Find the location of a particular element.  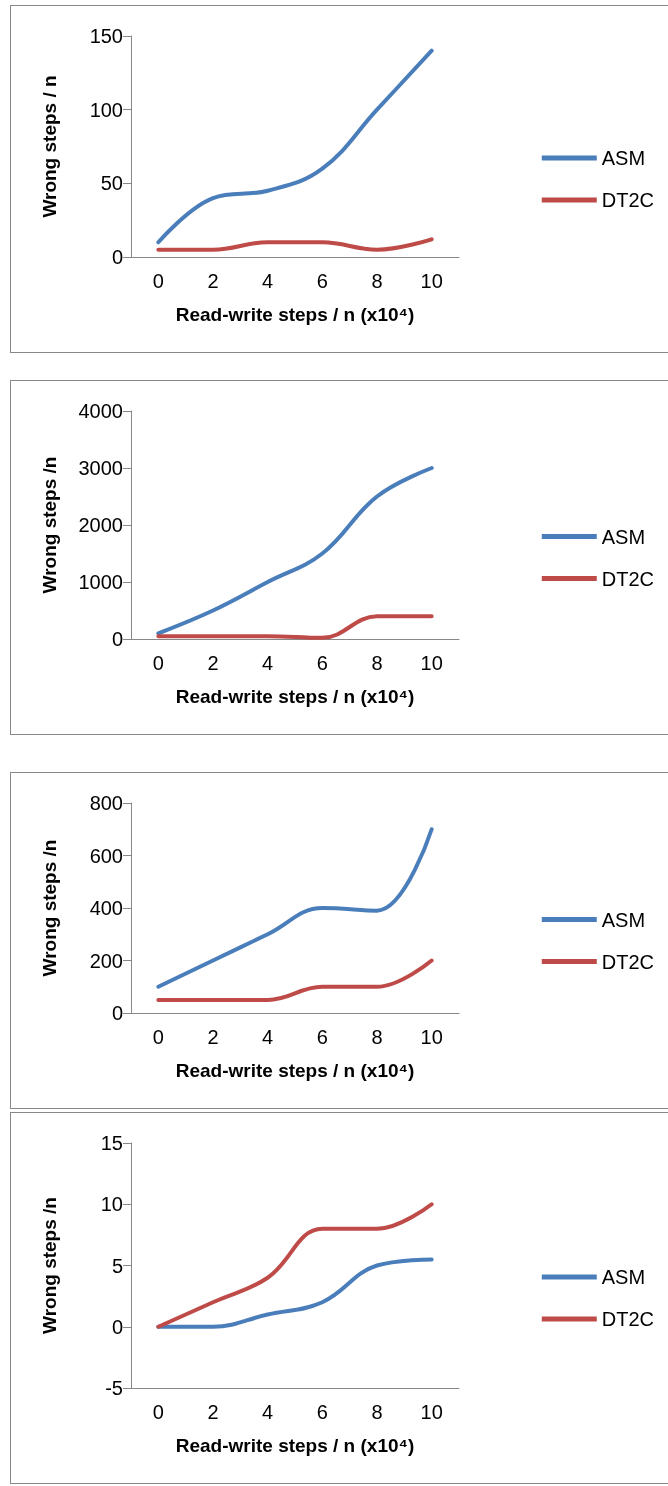

y-tick-label: 100 is located at coordinates (106, 109).